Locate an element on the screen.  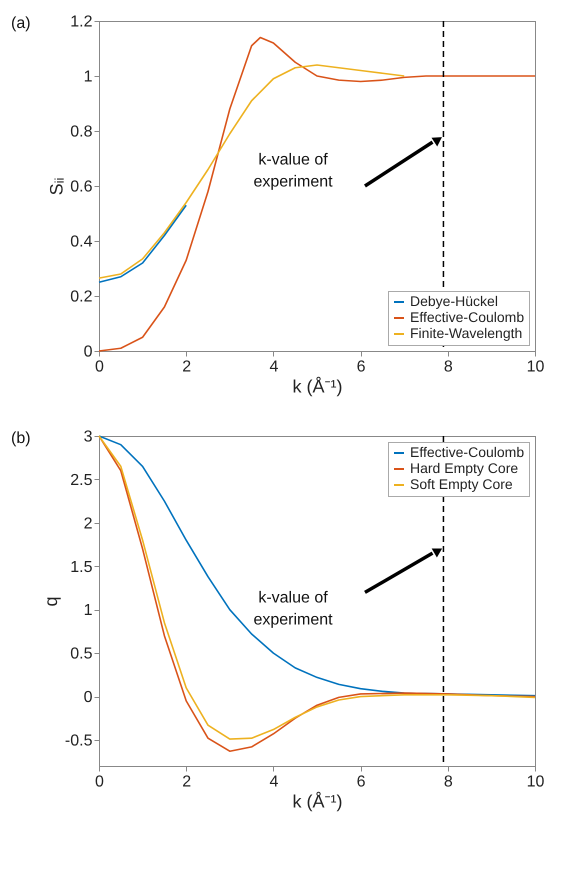
chart-title: (a) is located at coordinates (21, 23).